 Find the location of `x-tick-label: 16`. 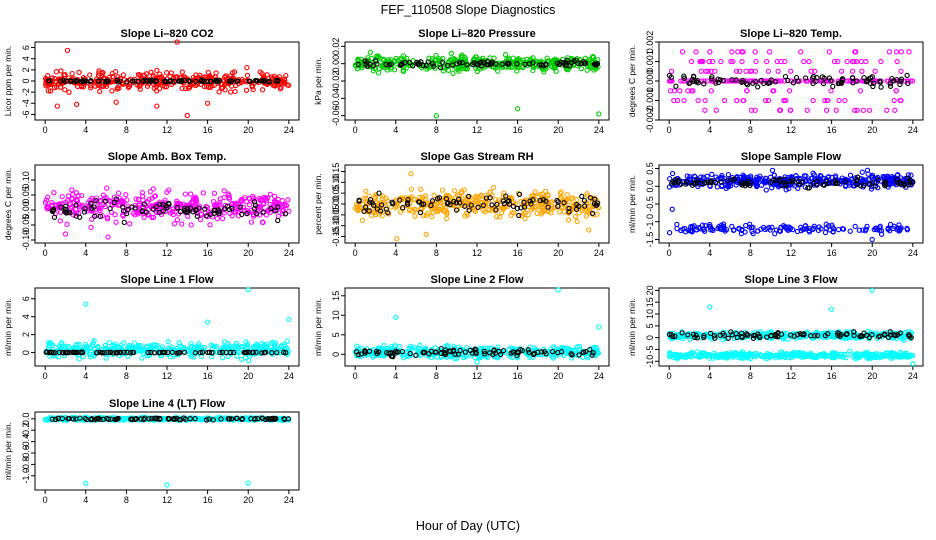

x-tick-label: 16 is located at coordinates (518, 253).